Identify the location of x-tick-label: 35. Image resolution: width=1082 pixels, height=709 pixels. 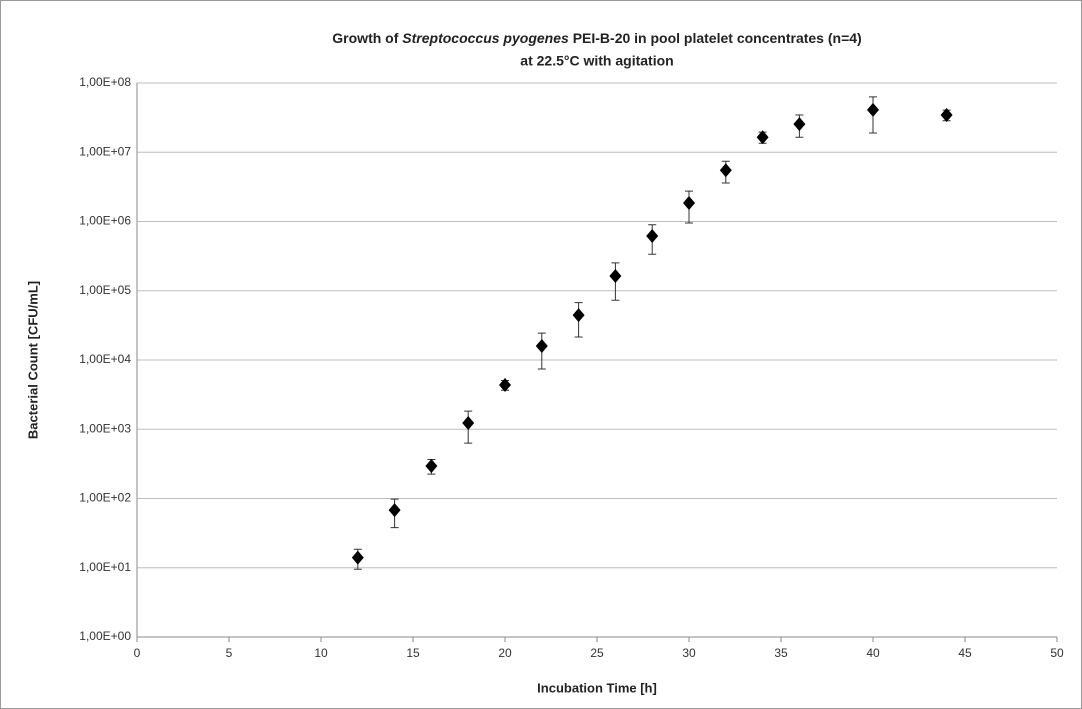
(781, 653).